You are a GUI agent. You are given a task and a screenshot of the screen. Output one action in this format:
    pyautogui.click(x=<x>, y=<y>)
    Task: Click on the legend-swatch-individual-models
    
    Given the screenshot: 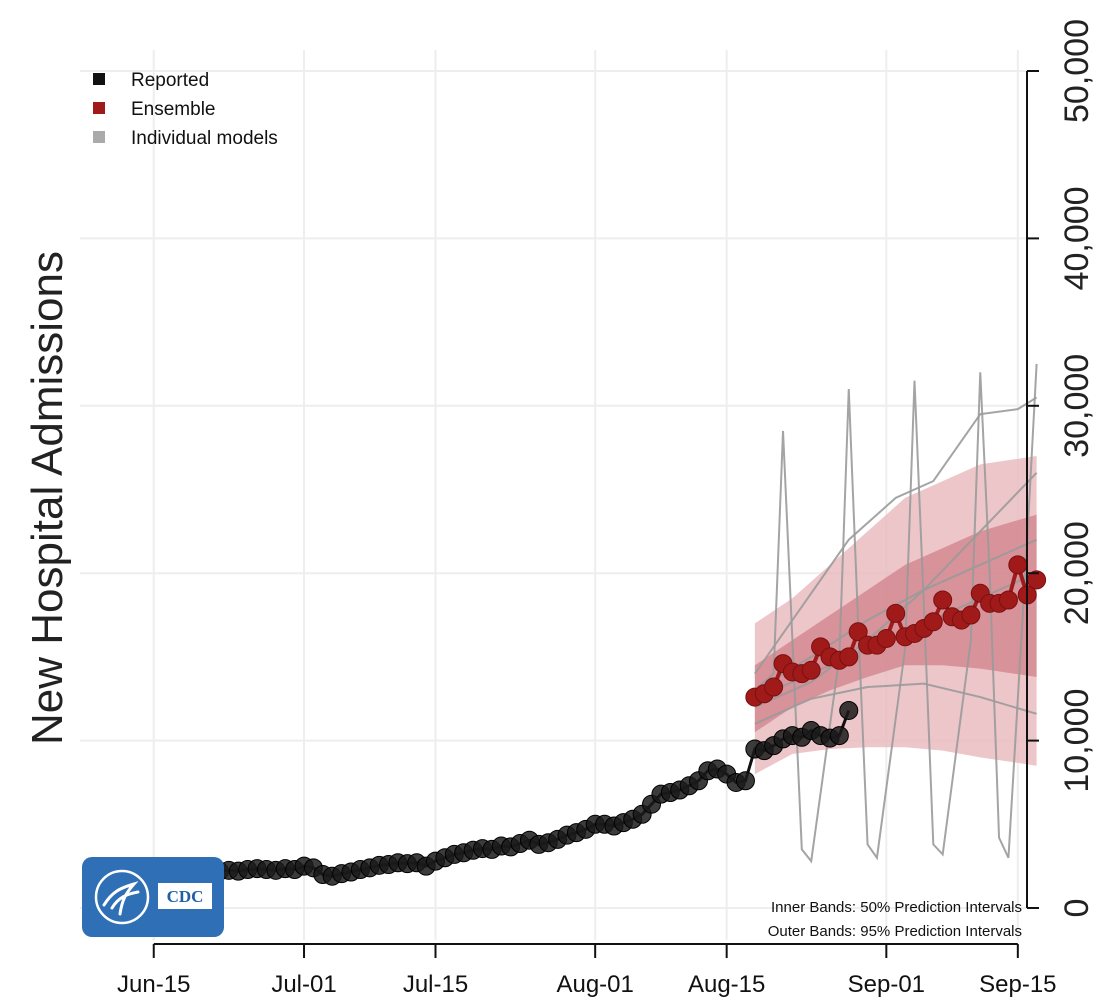 What is the action you would take?
    pyautogui.click(x=99, y=137)
    